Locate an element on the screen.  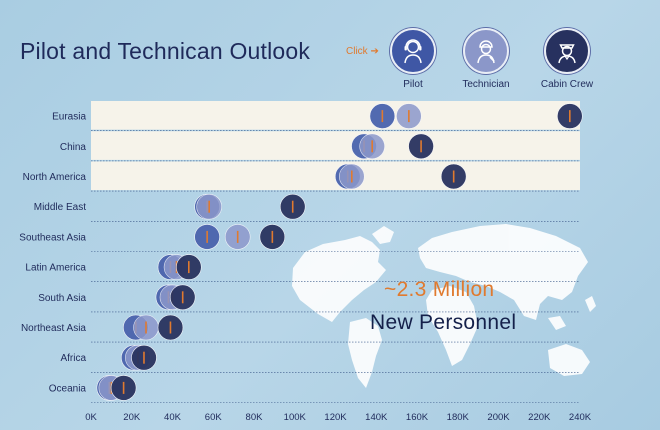
row-label: China is located at coordinates (73, 147).